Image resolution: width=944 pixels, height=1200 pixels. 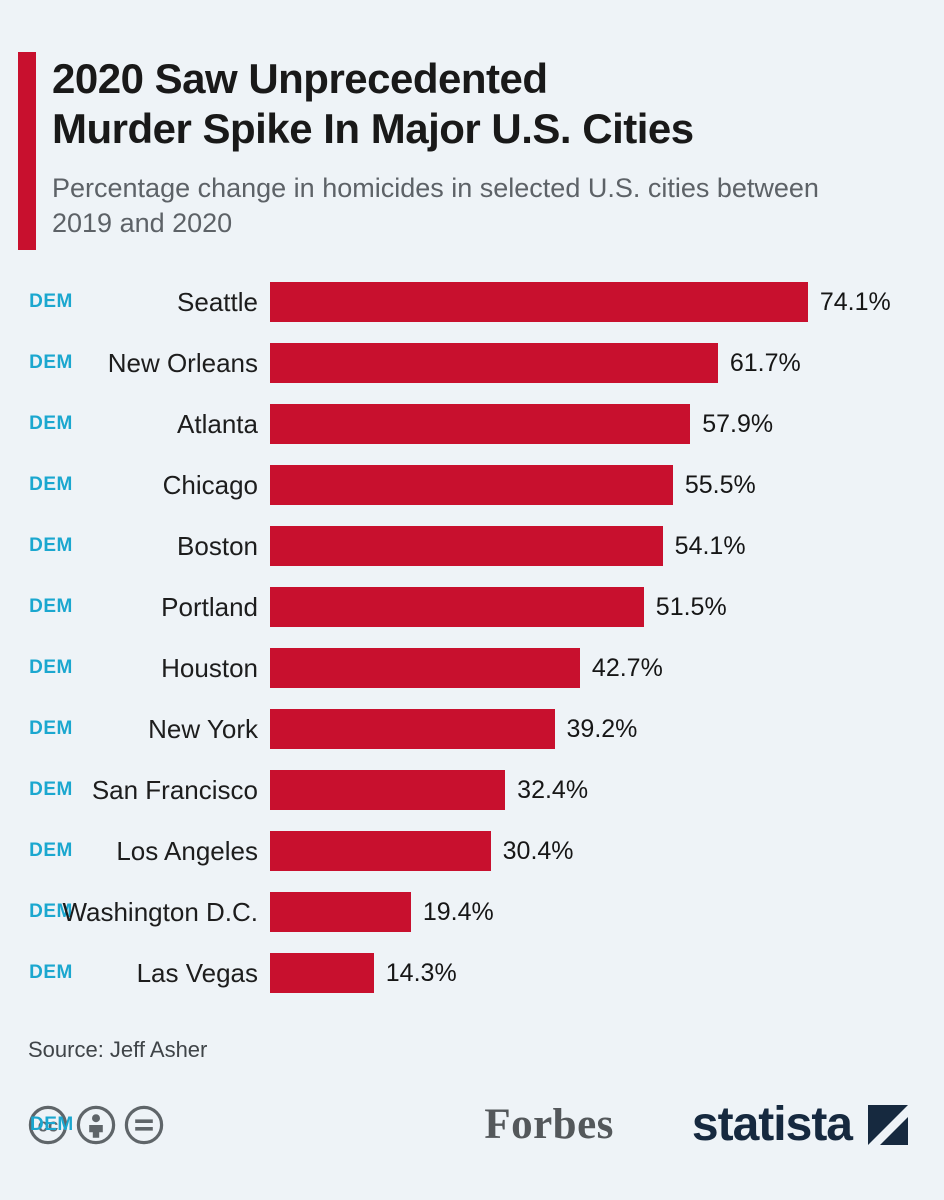 I want to click on chart-row: DEM Las Vegas 14.3%, so click(x=467, y=973).